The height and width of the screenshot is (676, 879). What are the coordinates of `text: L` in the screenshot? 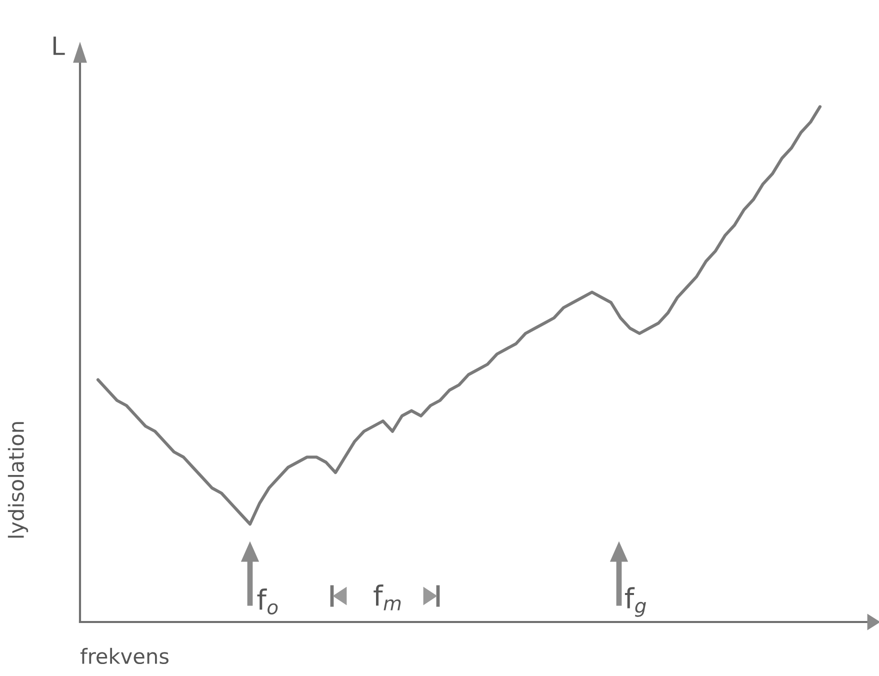 It's located at (59, 45).